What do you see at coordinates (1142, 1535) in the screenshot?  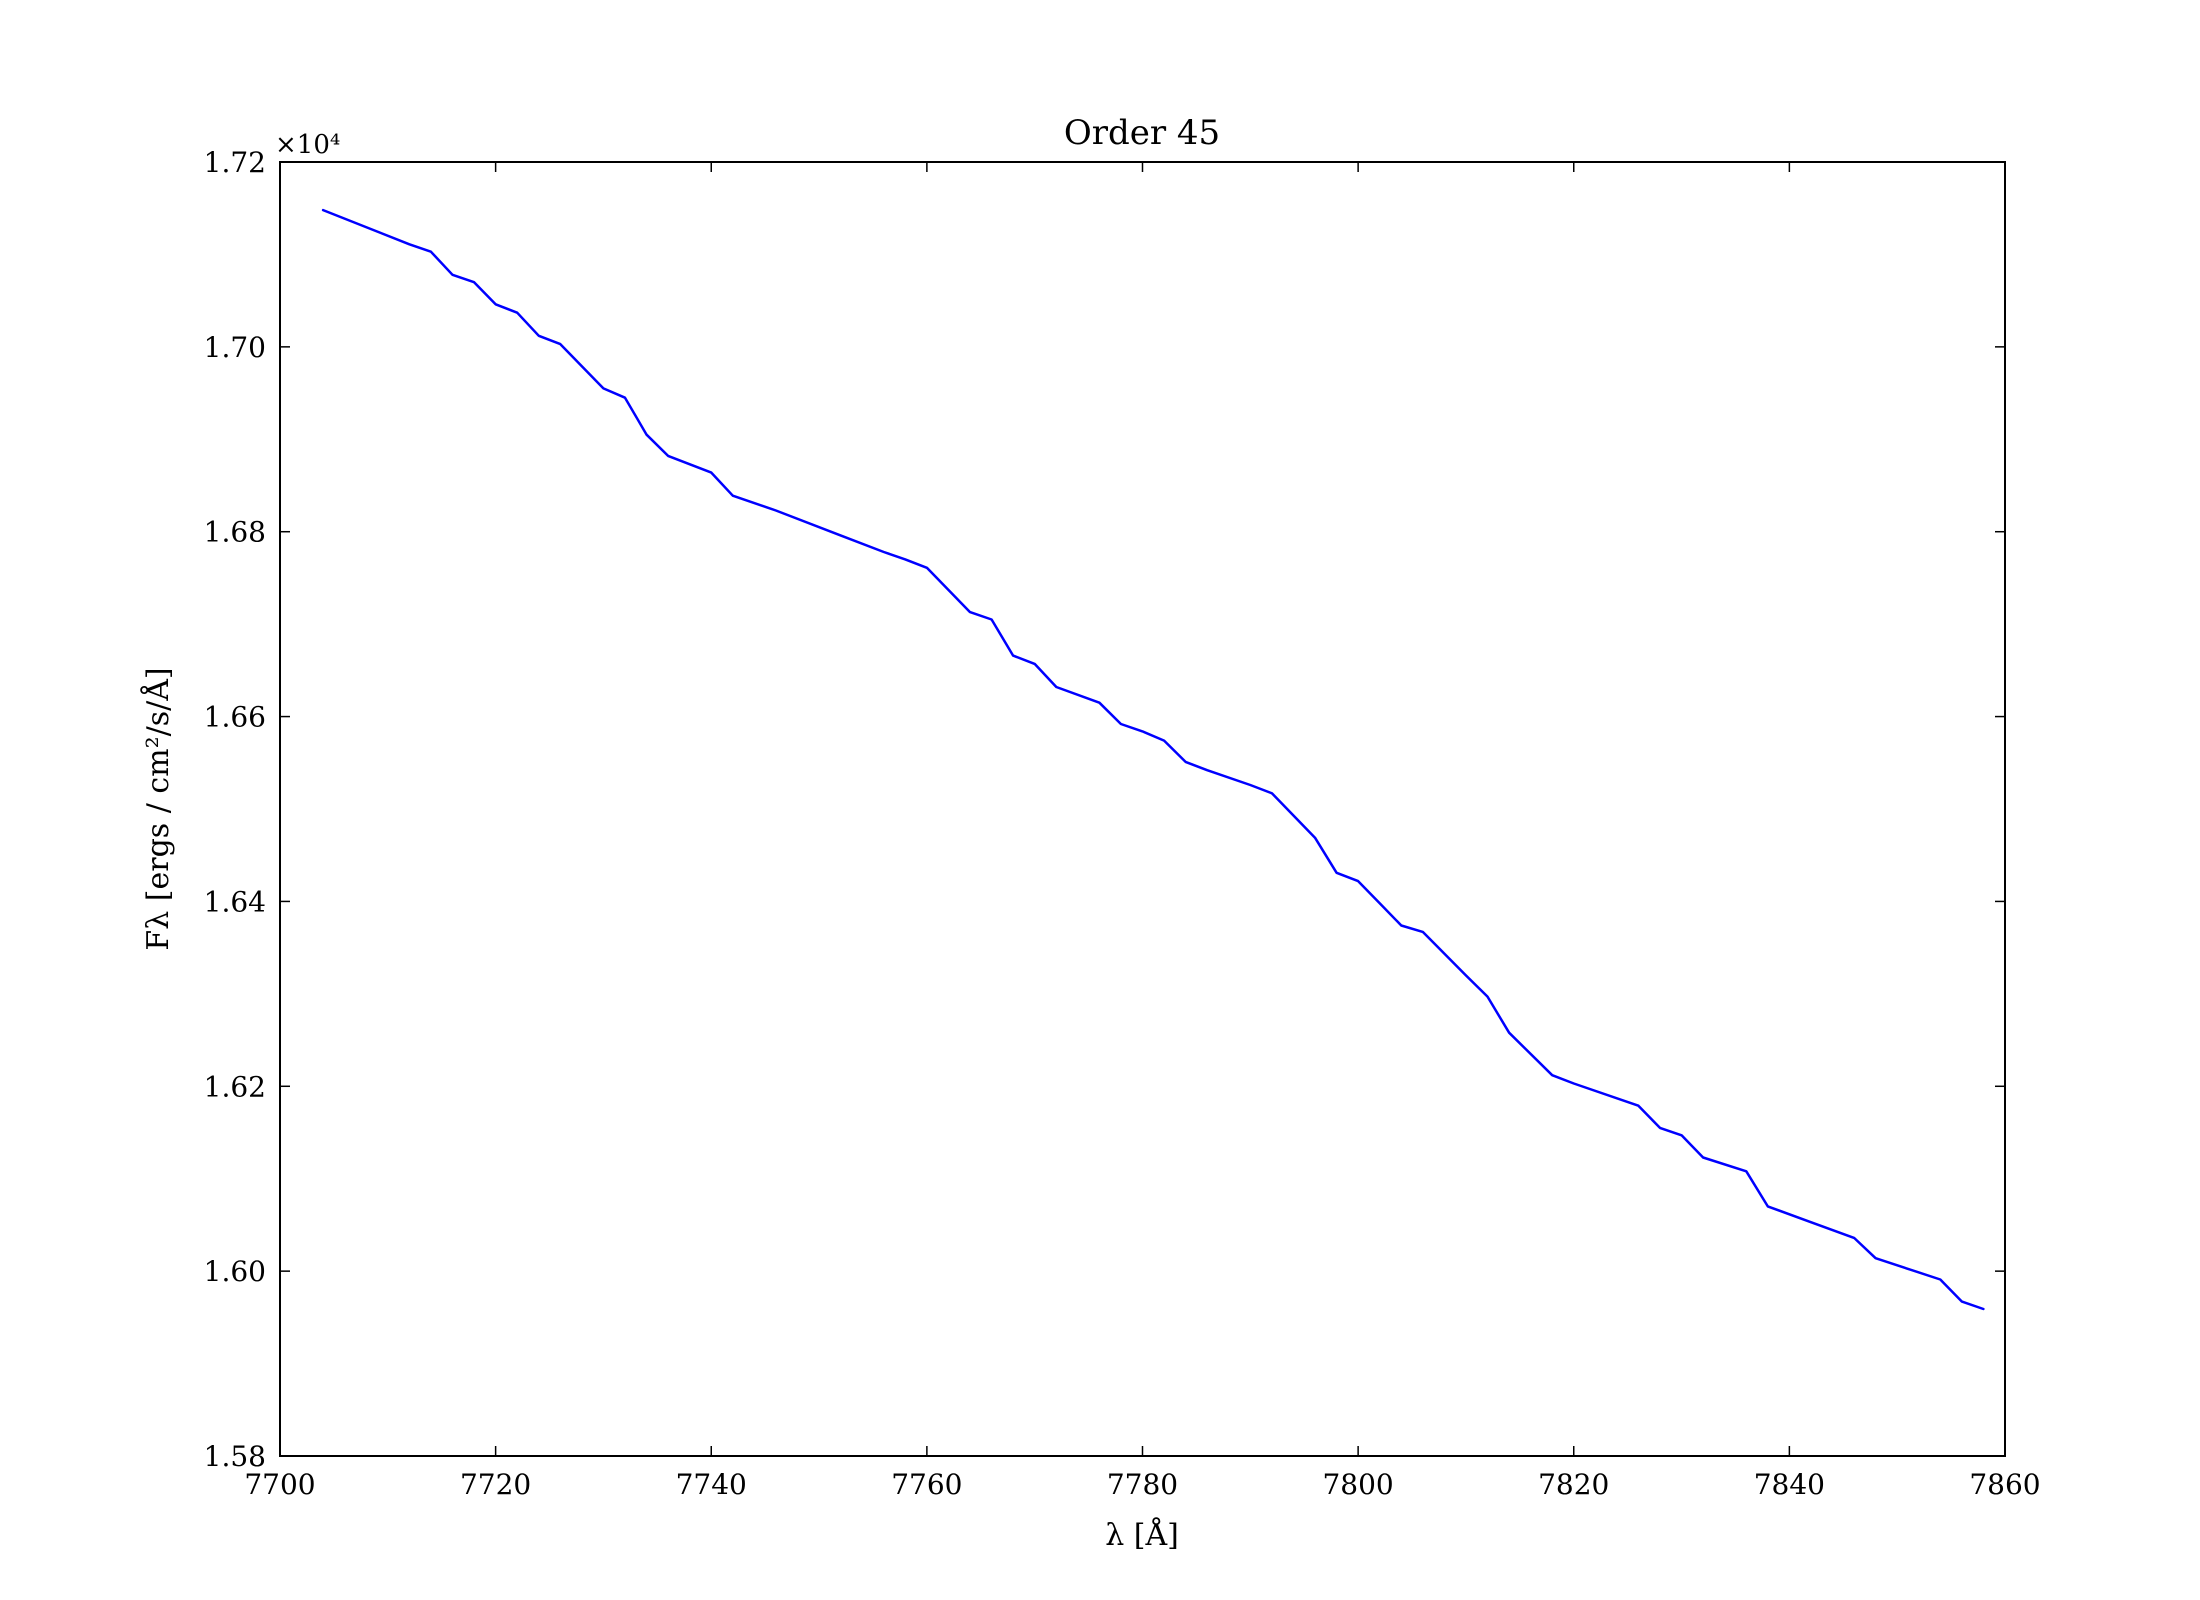 I see `x-axis-label: λ [Å]` at bounding box center [1142, 1535].